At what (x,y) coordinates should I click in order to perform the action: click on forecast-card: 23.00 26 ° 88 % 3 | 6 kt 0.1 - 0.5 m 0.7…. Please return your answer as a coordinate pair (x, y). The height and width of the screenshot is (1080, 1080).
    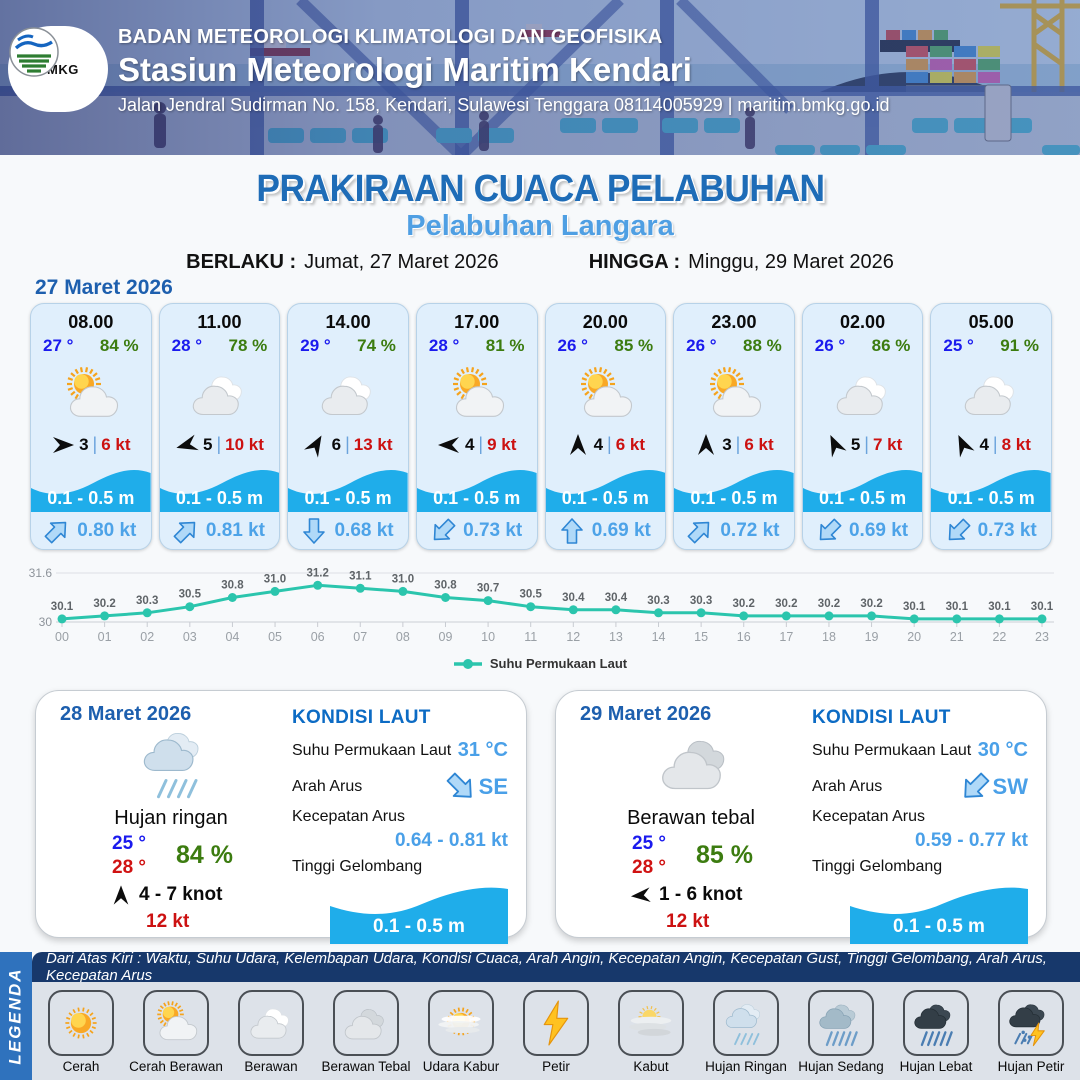
    Looking at the image, I should click on (734, 426).